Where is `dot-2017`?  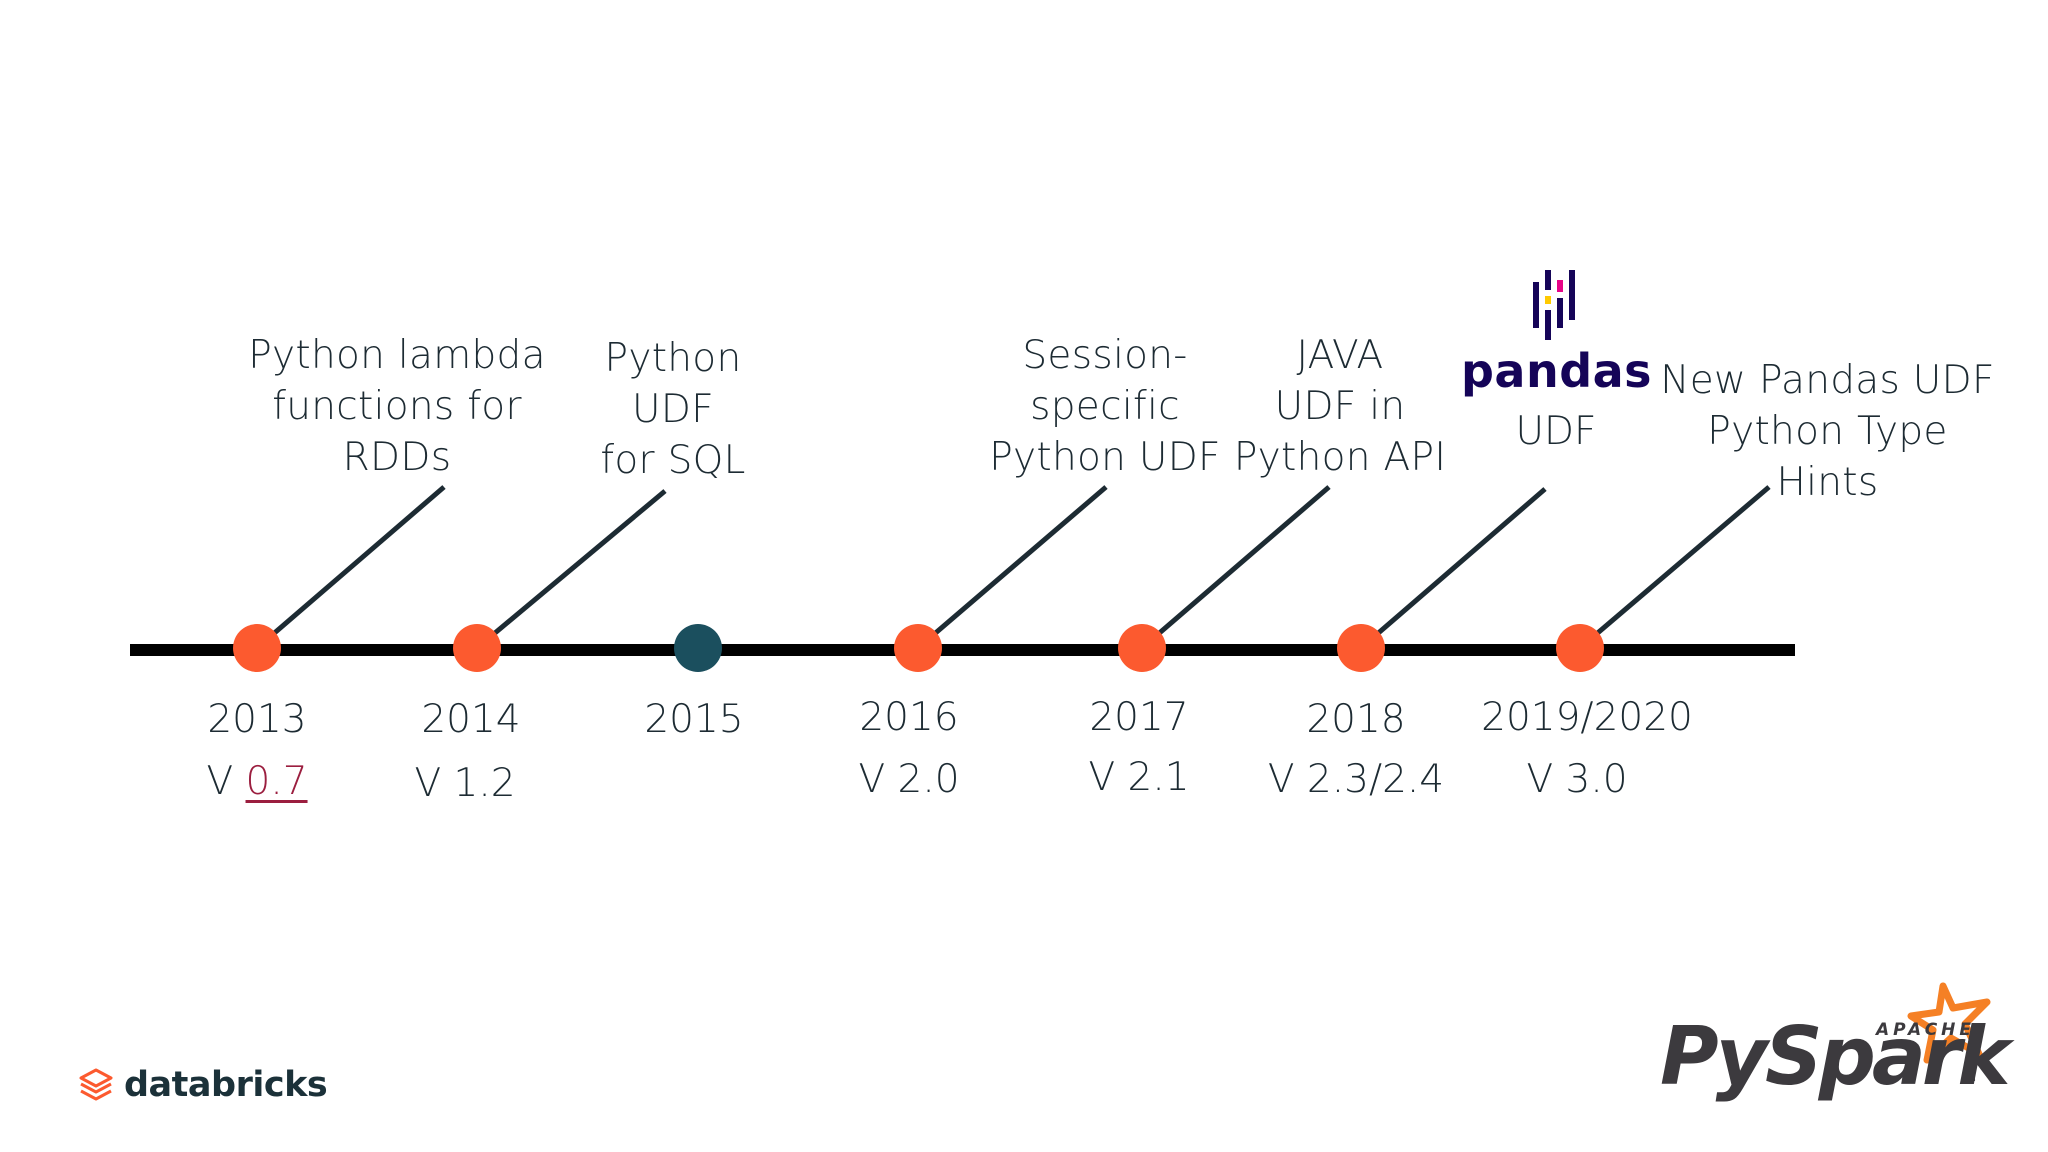 dot-2017 is located at coordinates (1142, 648).